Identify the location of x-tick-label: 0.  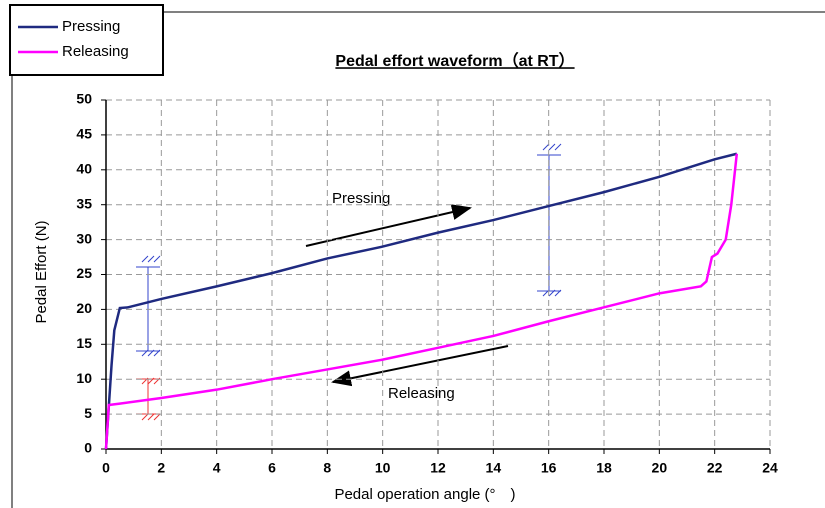
(106, 468).